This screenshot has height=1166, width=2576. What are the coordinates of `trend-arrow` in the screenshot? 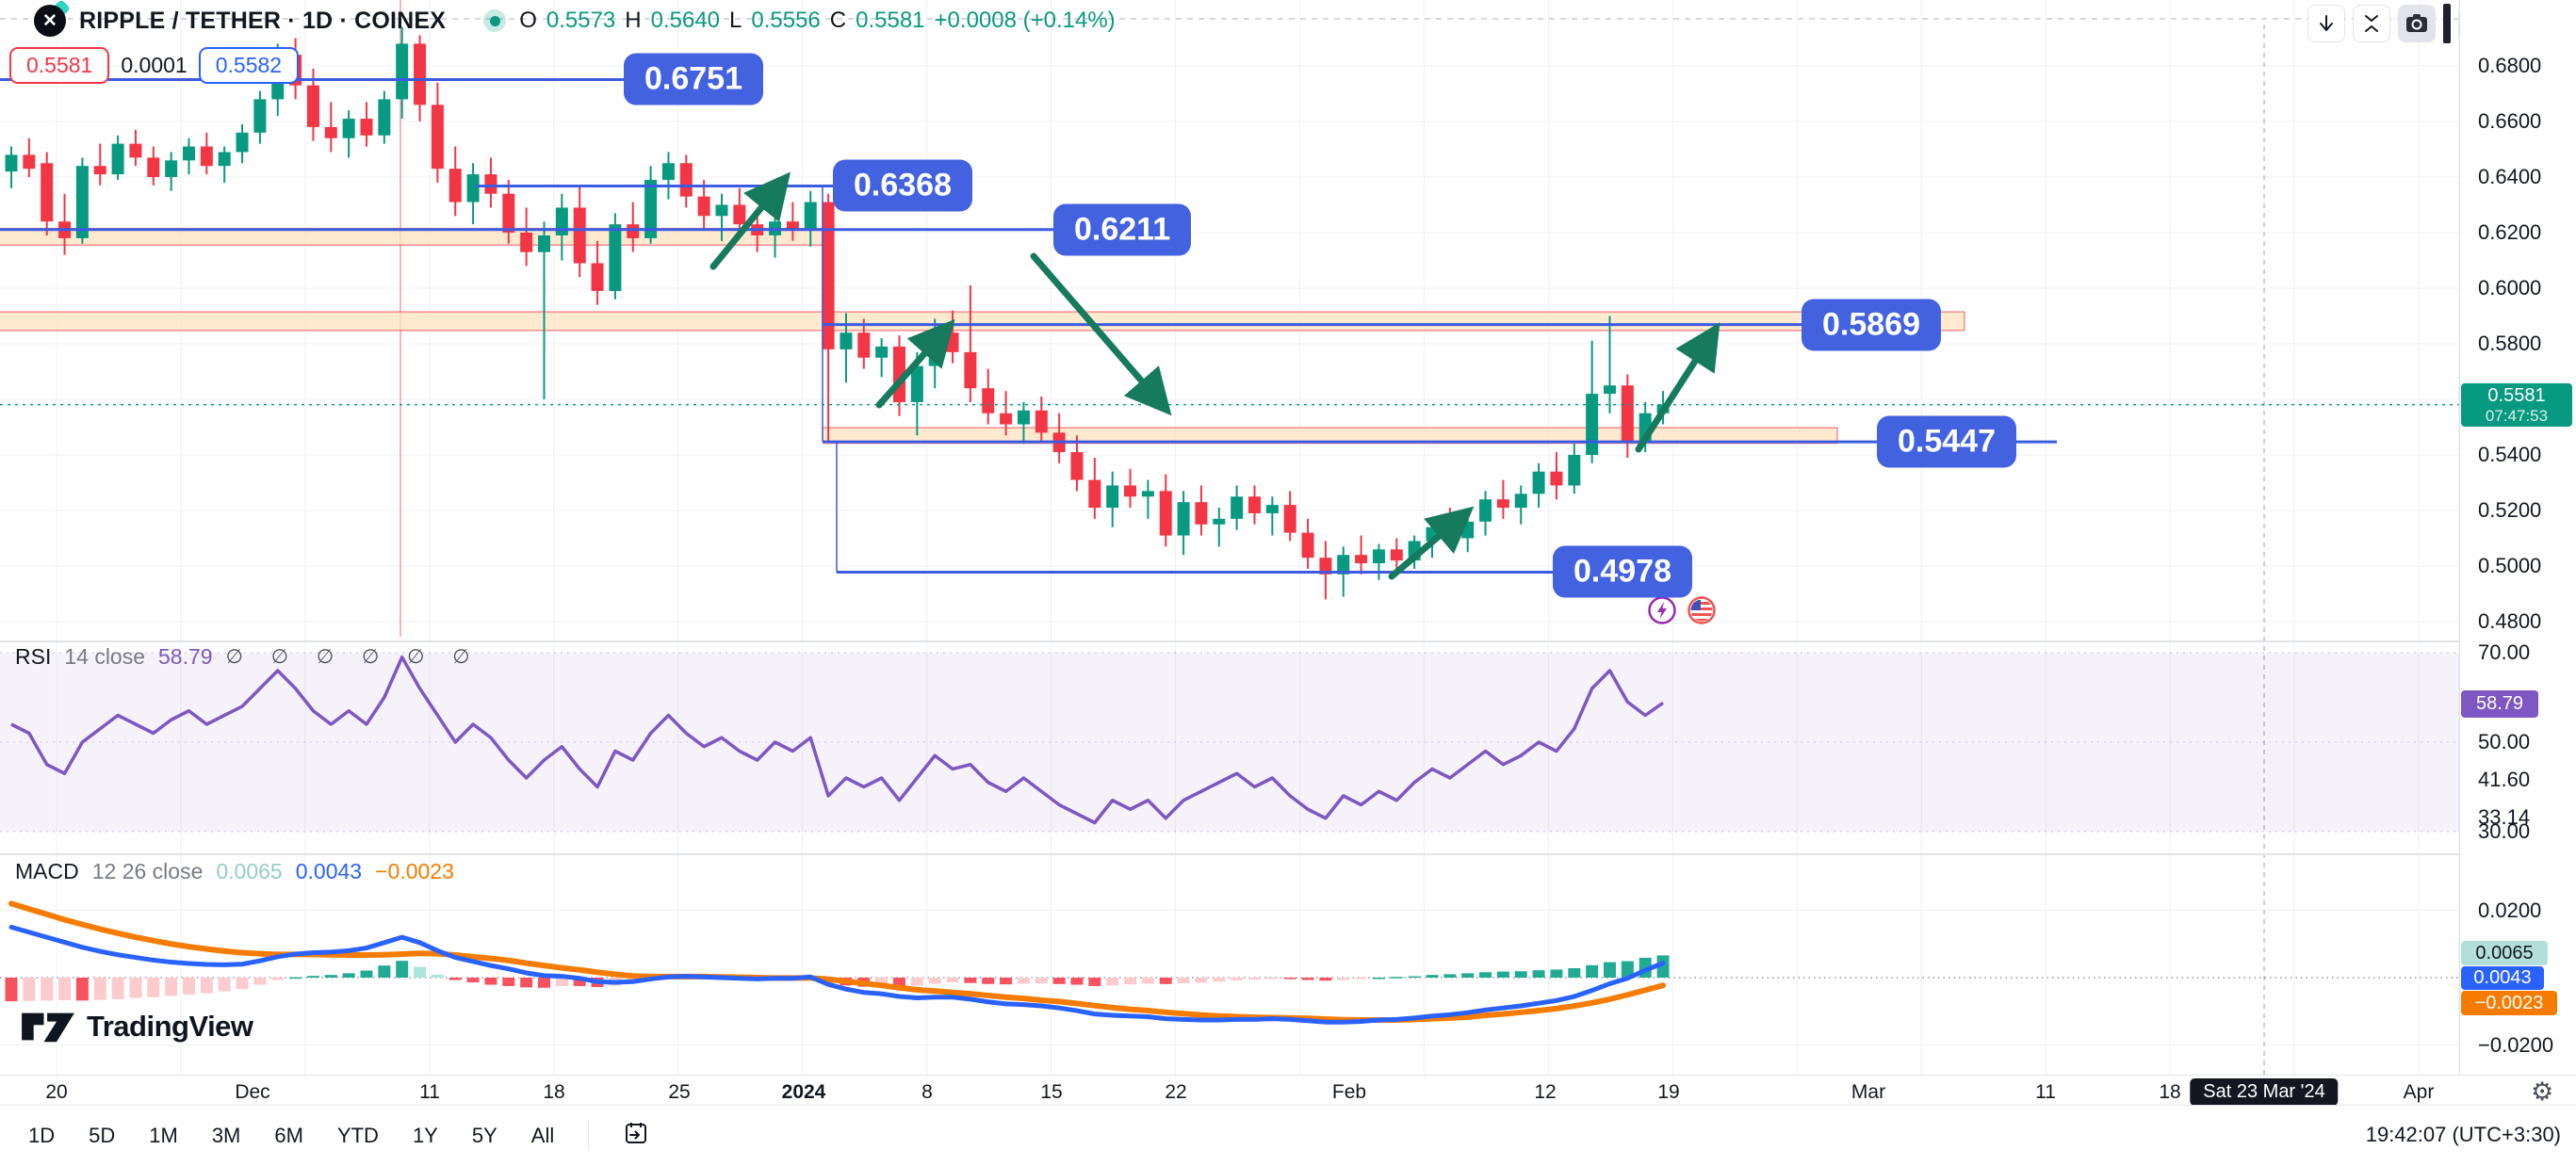 It's located at (1101, 334).